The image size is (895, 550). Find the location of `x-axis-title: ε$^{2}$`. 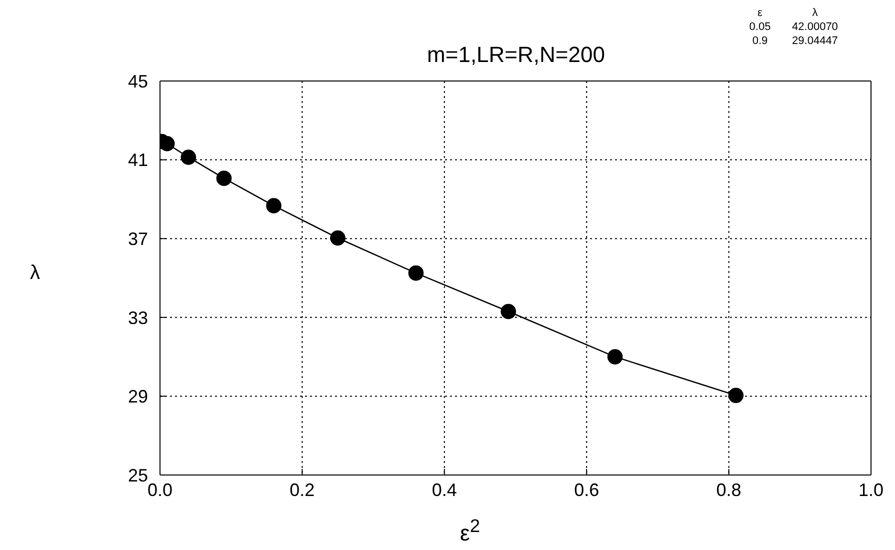

x-axis-title: ε$^{2}$ is located at coordinates (470, 530).